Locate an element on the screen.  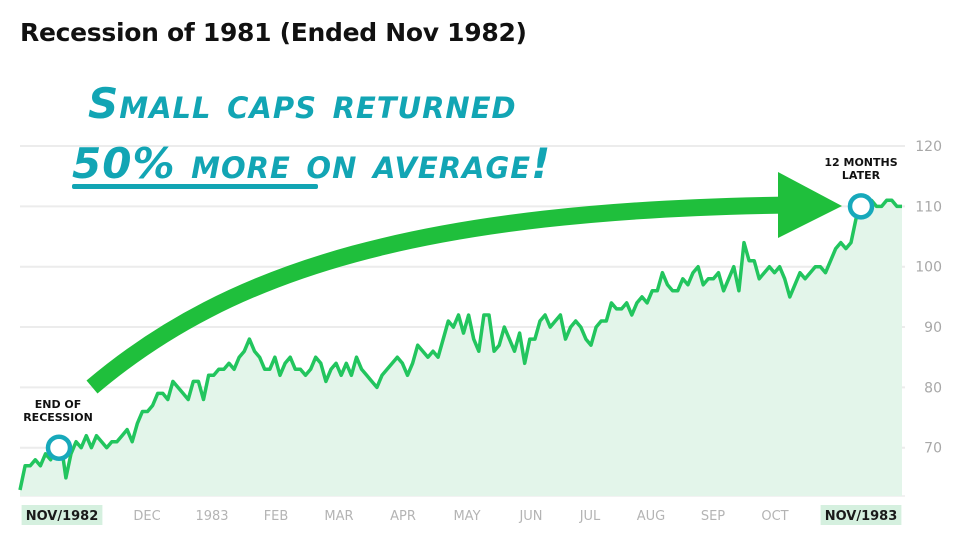
y-tick-label-100: 100 is located at coordinates (928, 268).